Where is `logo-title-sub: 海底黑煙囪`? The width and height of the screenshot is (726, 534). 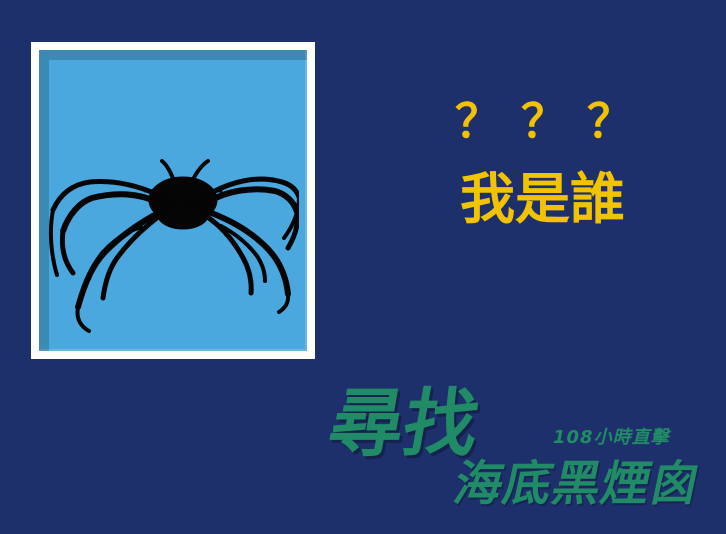
logo-title-sub: 海底黑煙囪 is located at coordinates (577, 484).